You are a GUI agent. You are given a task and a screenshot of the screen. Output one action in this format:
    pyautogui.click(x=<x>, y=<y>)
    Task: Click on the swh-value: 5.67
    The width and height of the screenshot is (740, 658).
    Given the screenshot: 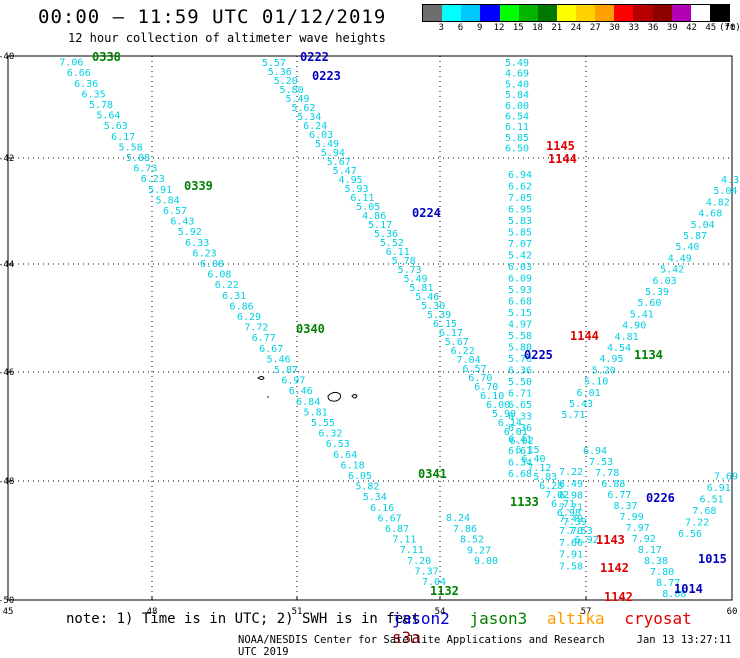 What is the action you would take?
    pyautogui.click(x=457, y=342)
    